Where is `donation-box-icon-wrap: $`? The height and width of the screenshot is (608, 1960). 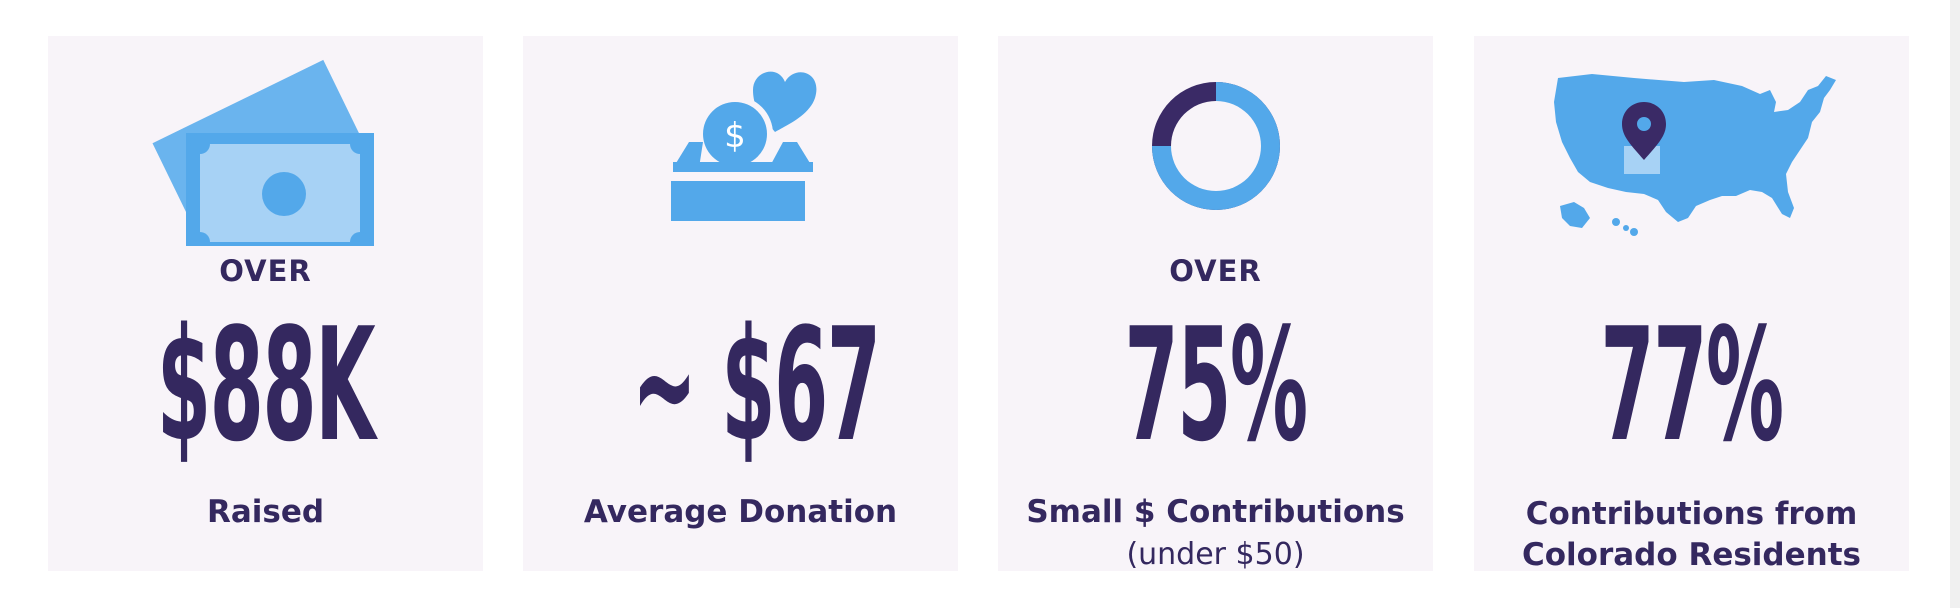
donation-box-icon-wrap: $ is located at coordinates (740, 146).